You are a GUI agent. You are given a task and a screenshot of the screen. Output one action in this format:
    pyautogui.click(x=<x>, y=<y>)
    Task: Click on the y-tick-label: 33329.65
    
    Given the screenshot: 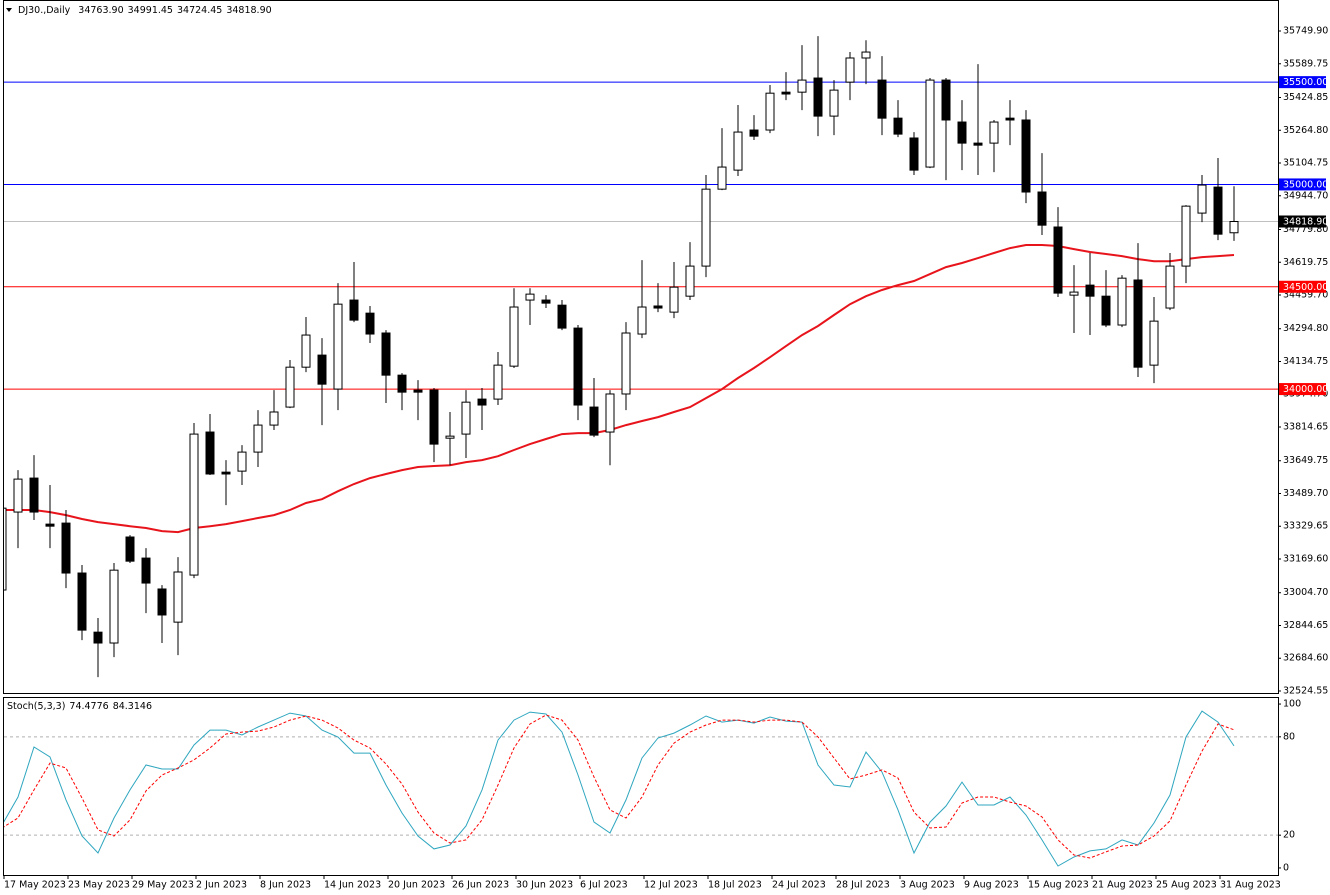 What is the action you would take?
    pyautogui.click(x=1305, y=526)
    